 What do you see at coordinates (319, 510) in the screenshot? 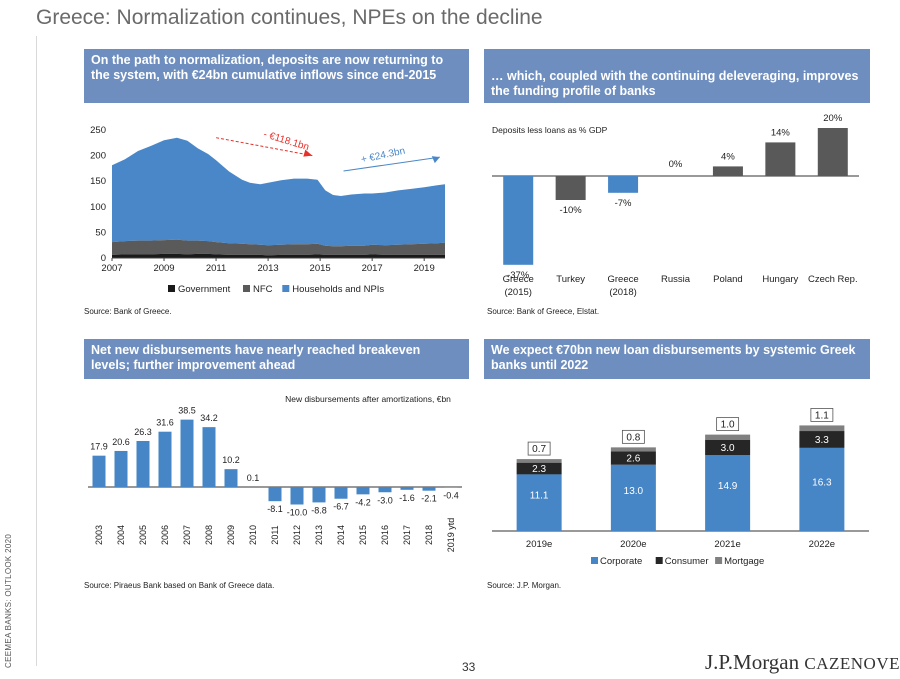
I see `data-label-10: -8.8` at bounding box center [319, 510].